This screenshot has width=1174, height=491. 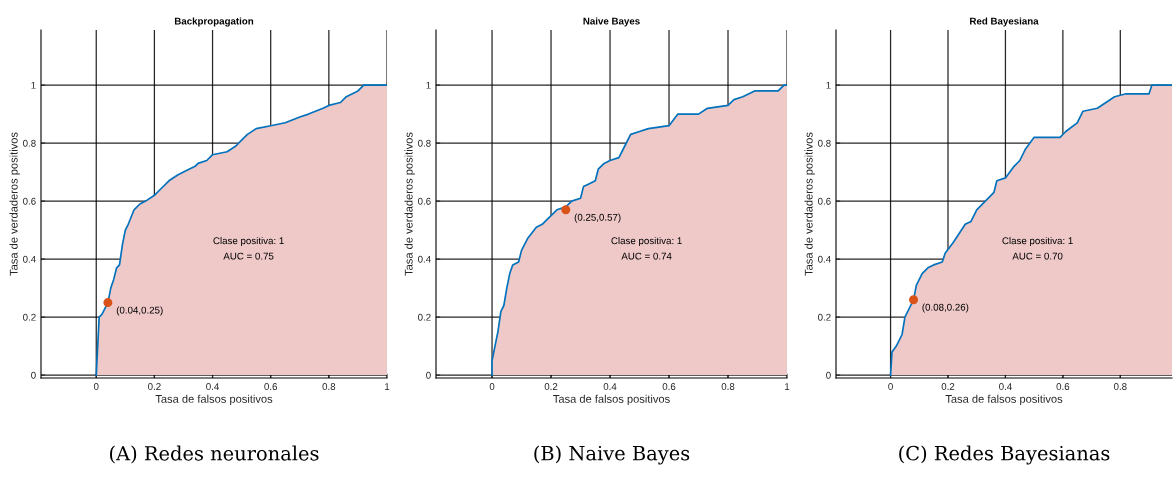 What do you see at coordinates (214, 454) in the screenshot?
I see `text: (A) Redes neuronales` at bounding box center [214, 454].